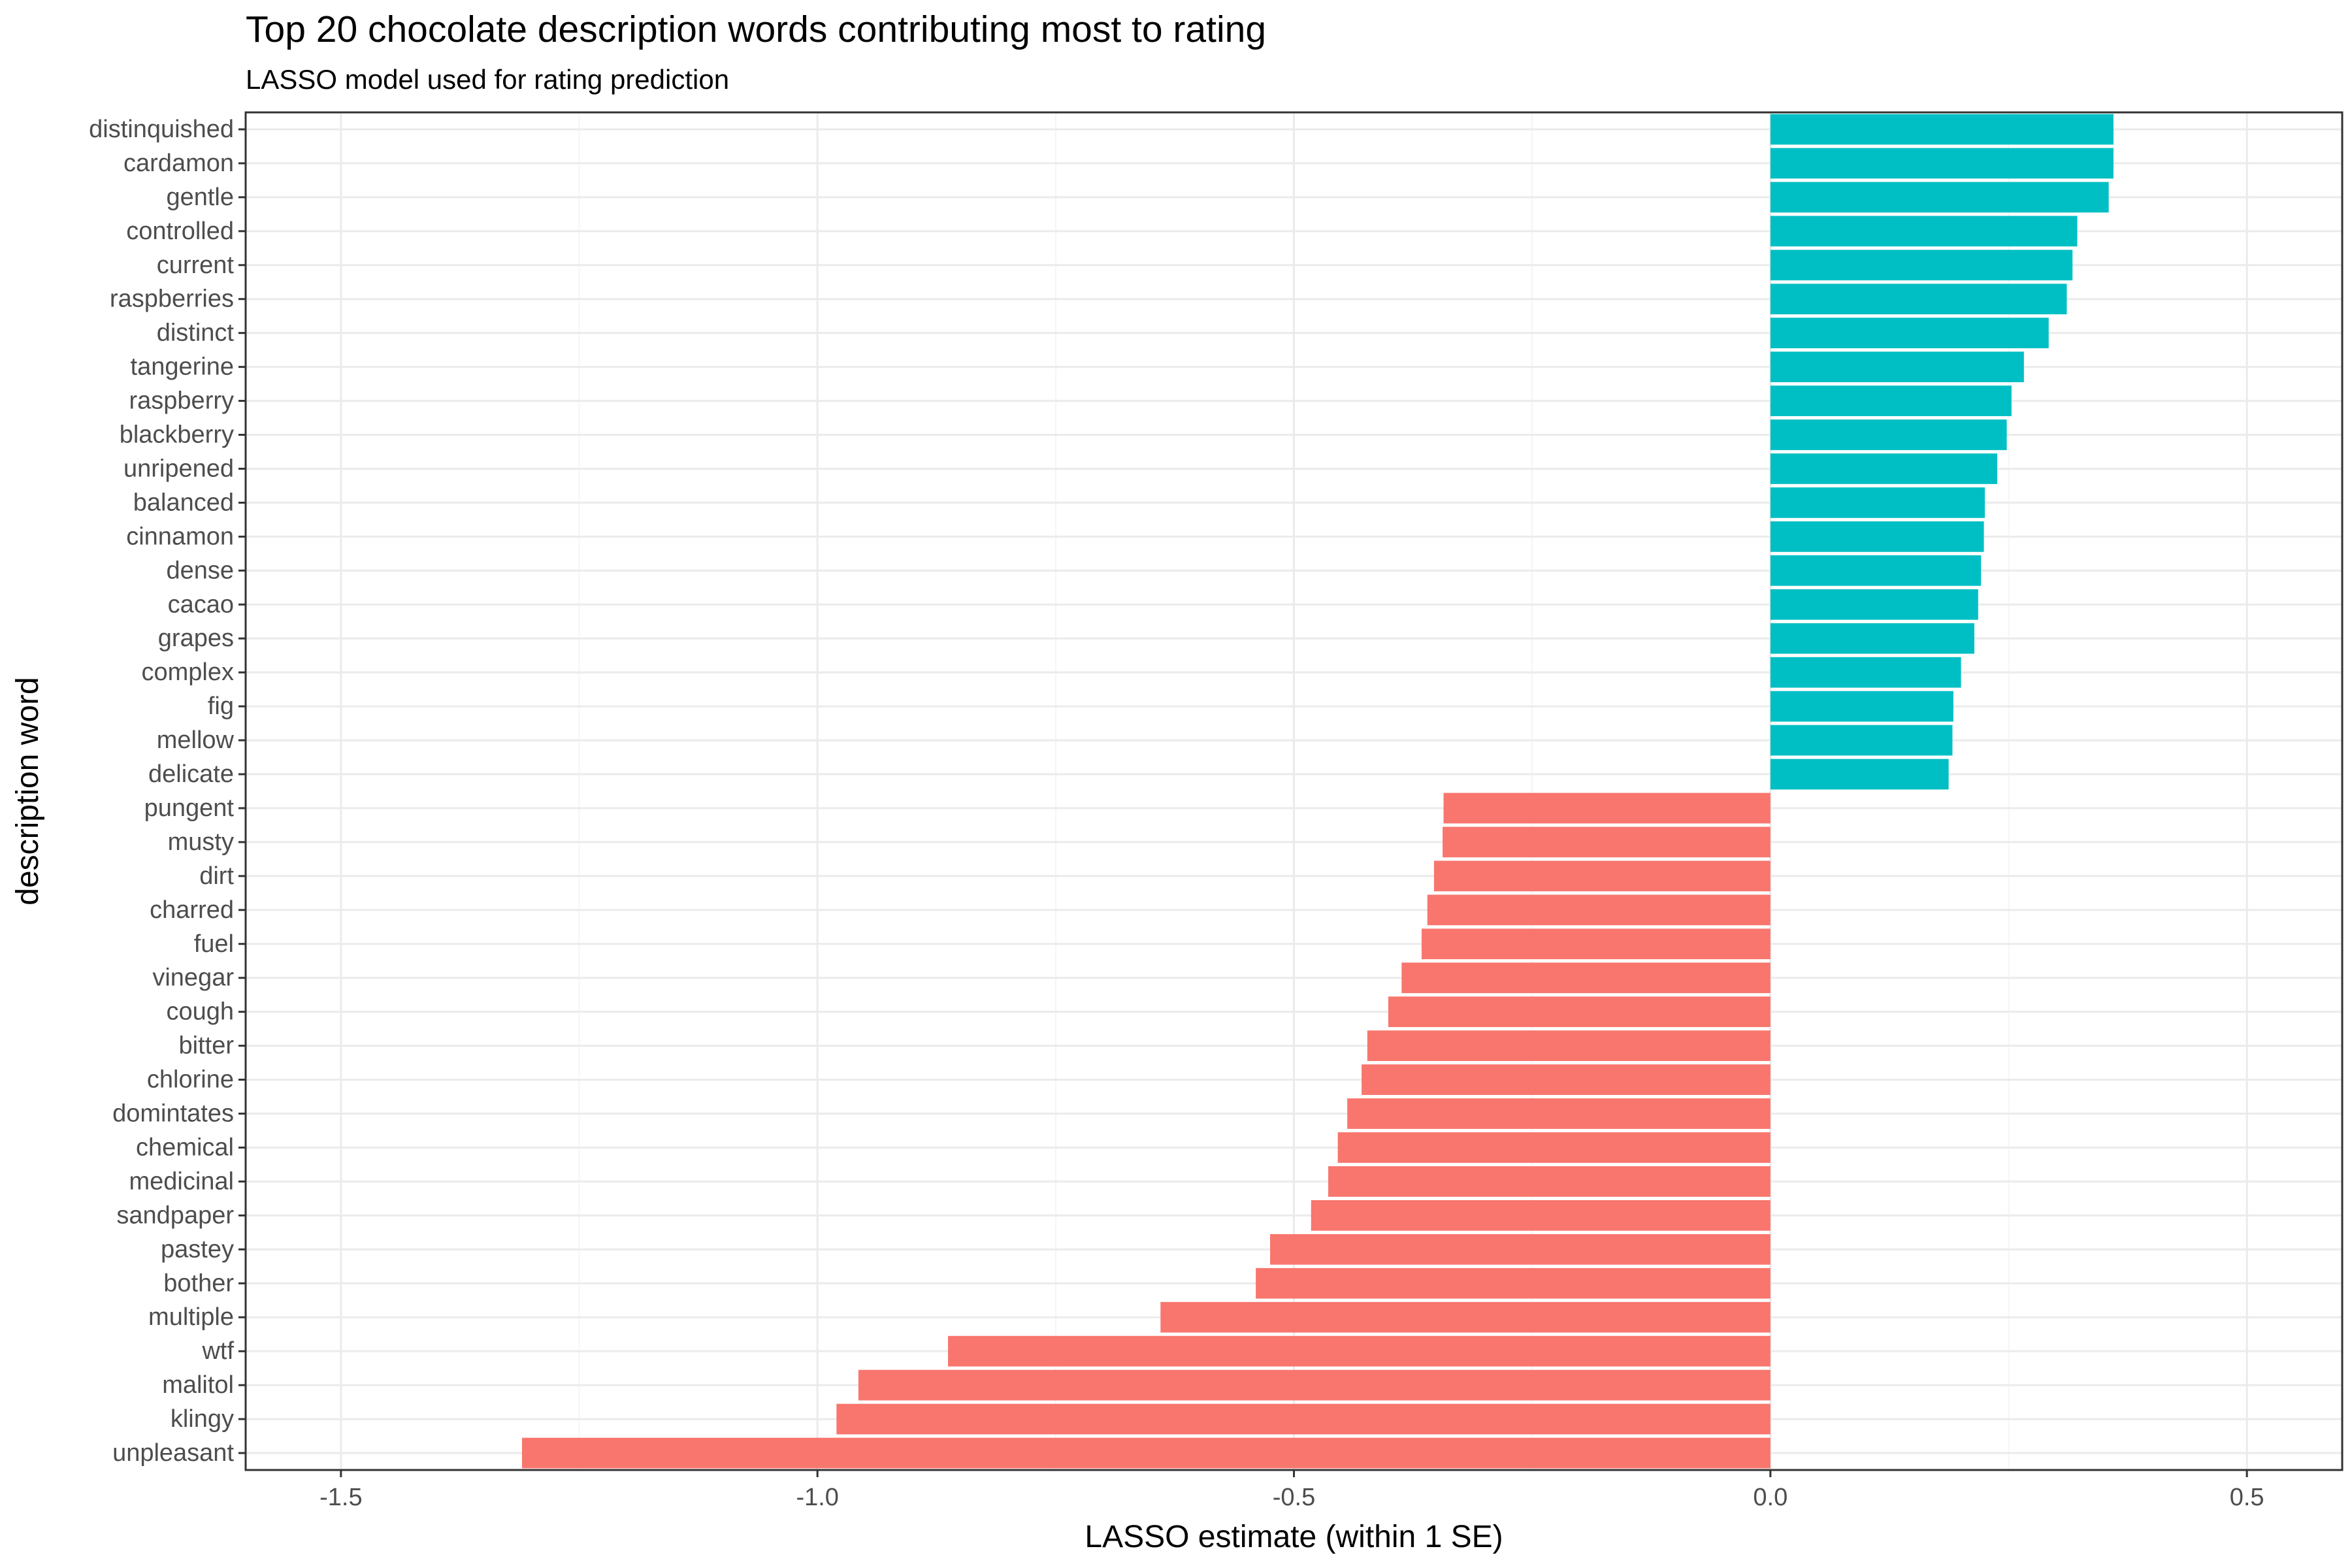 This screenshot has height=1568, width=2352. What do you see at coordinates (1146, 1453) in the screenshot?
I see `bar-unpleasant` at bounding box center [1146, 1453].